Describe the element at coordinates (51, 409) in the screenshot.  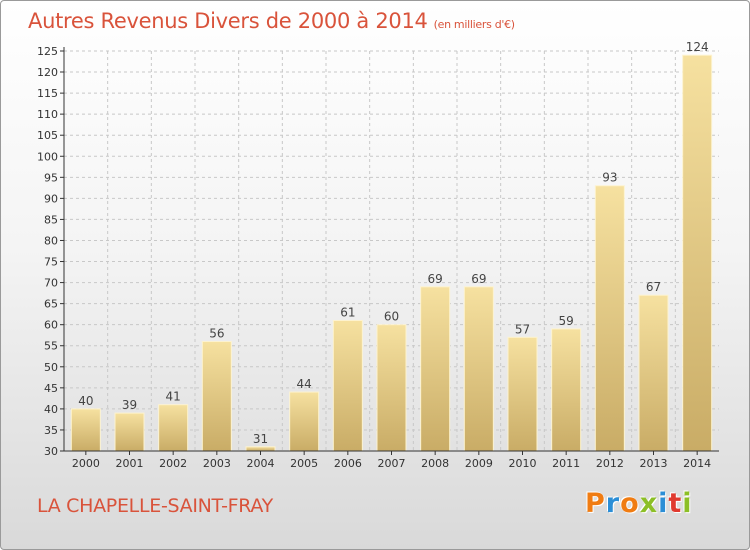
I see `y-tick-label: 40` at that location.